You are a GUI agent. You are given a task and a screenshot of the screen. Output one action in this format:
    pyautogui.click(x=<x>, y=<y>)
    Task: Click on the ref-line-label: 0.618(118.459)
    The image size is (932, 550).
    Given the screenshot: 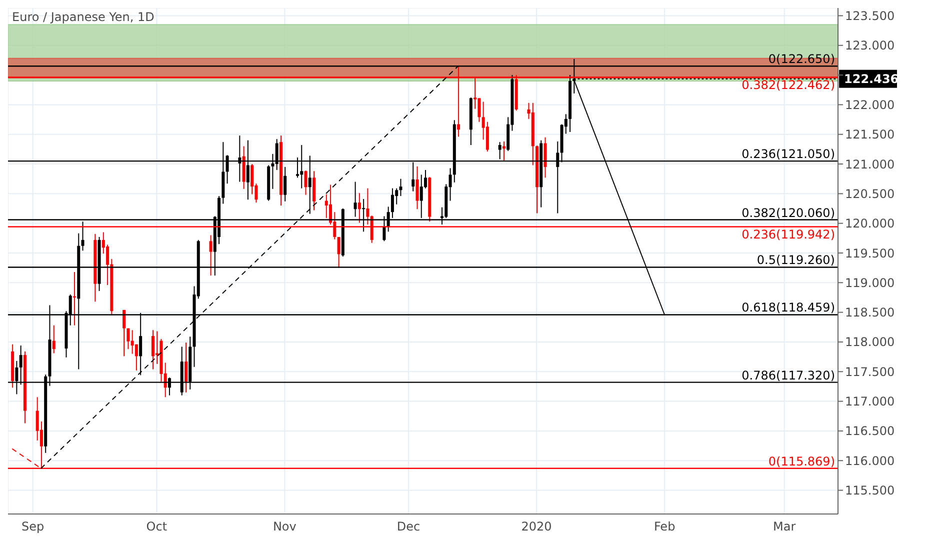 What is the action you would take?
    pyautogui.click(x=788, y=307)
    